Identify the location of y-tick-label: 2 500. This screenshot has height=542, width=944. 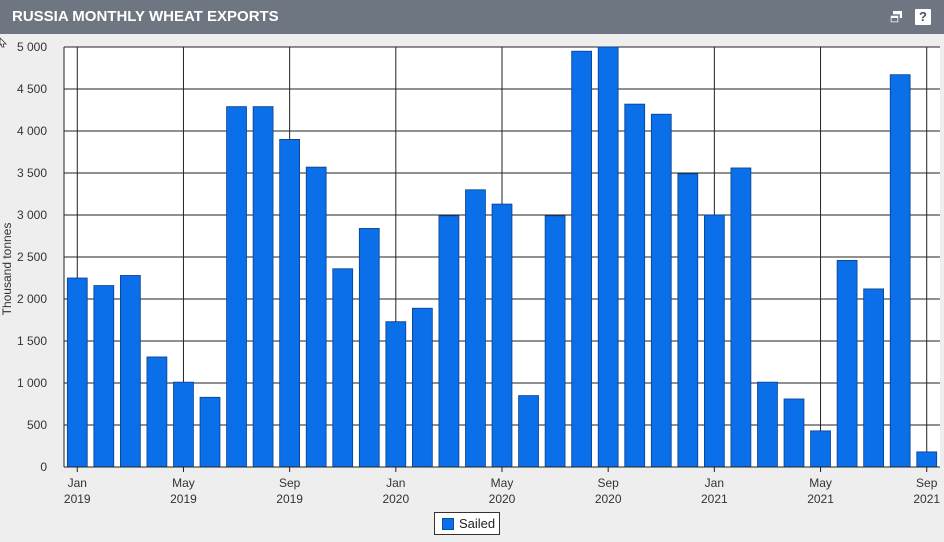
(32, 257).